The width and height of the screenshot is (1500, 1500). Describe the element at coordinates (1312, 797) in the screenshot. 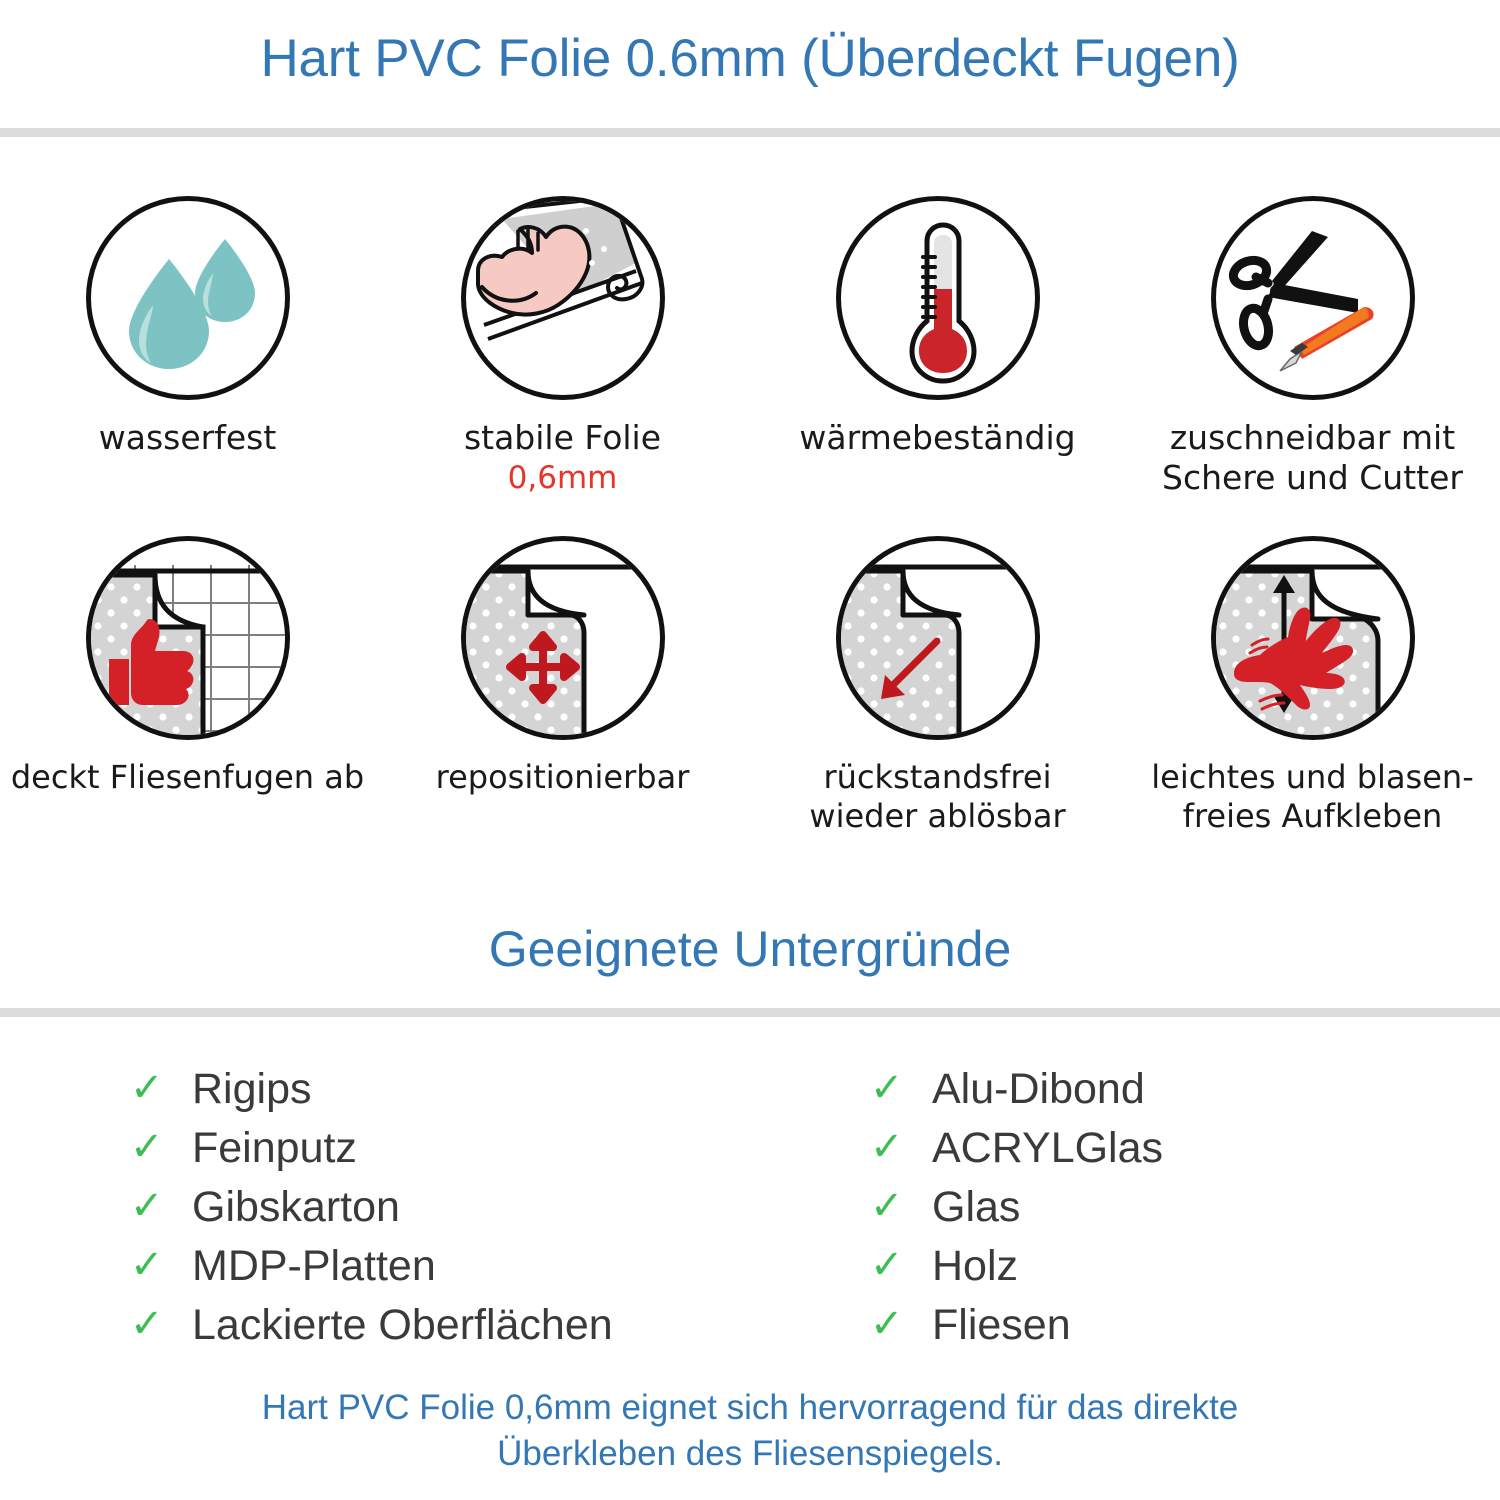

I see `feature-label: leichtes und blasen- freies Aufkleben` at that location.